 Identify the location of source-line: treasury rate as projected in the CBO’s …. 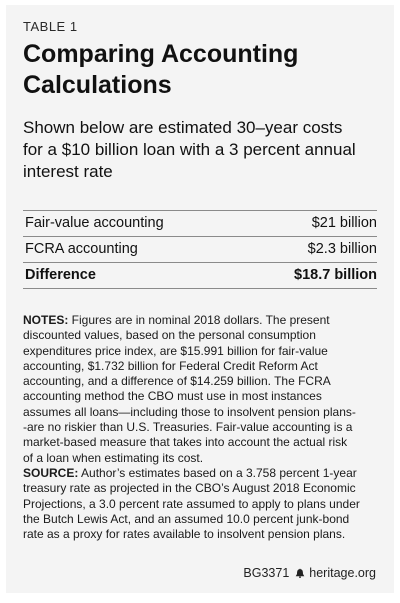
(189, 488).